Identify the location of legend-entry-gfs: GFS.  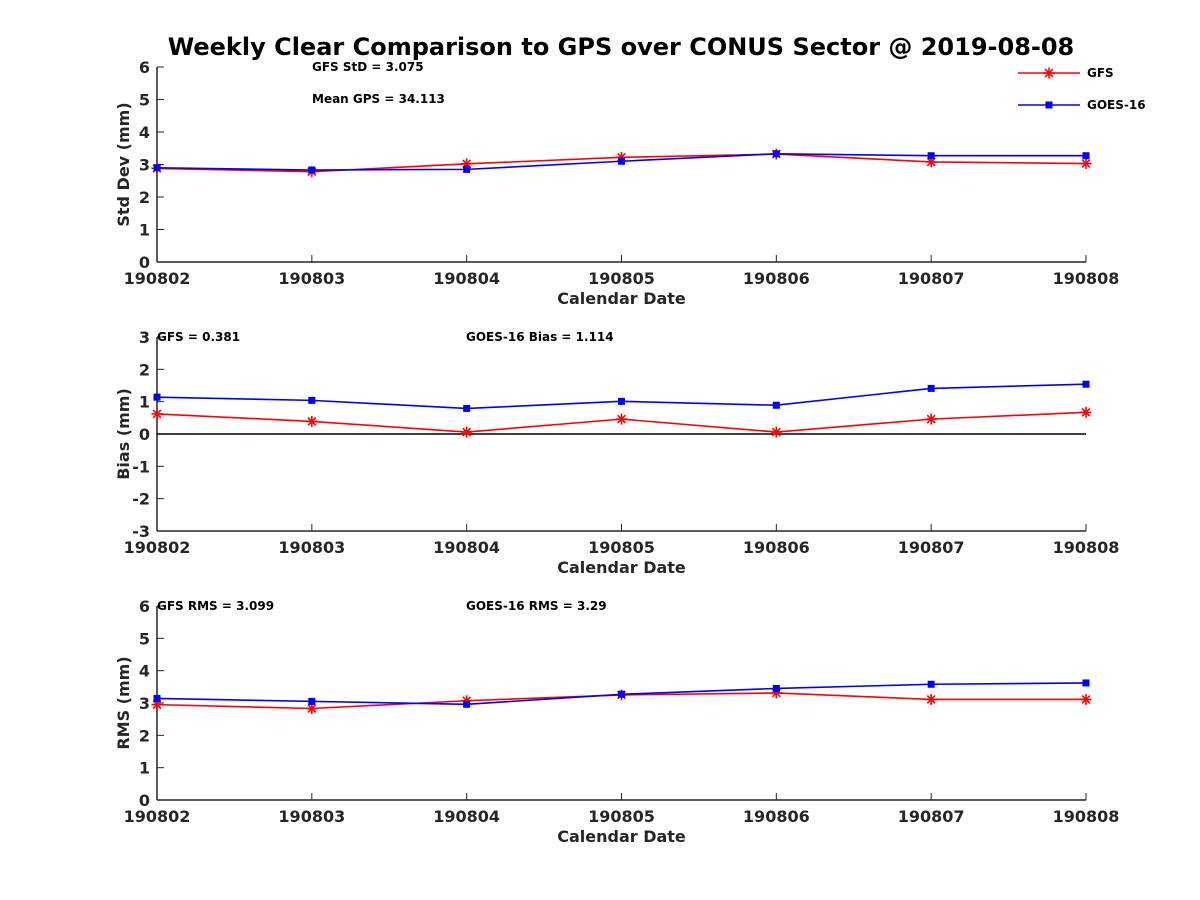
(1066, 73).